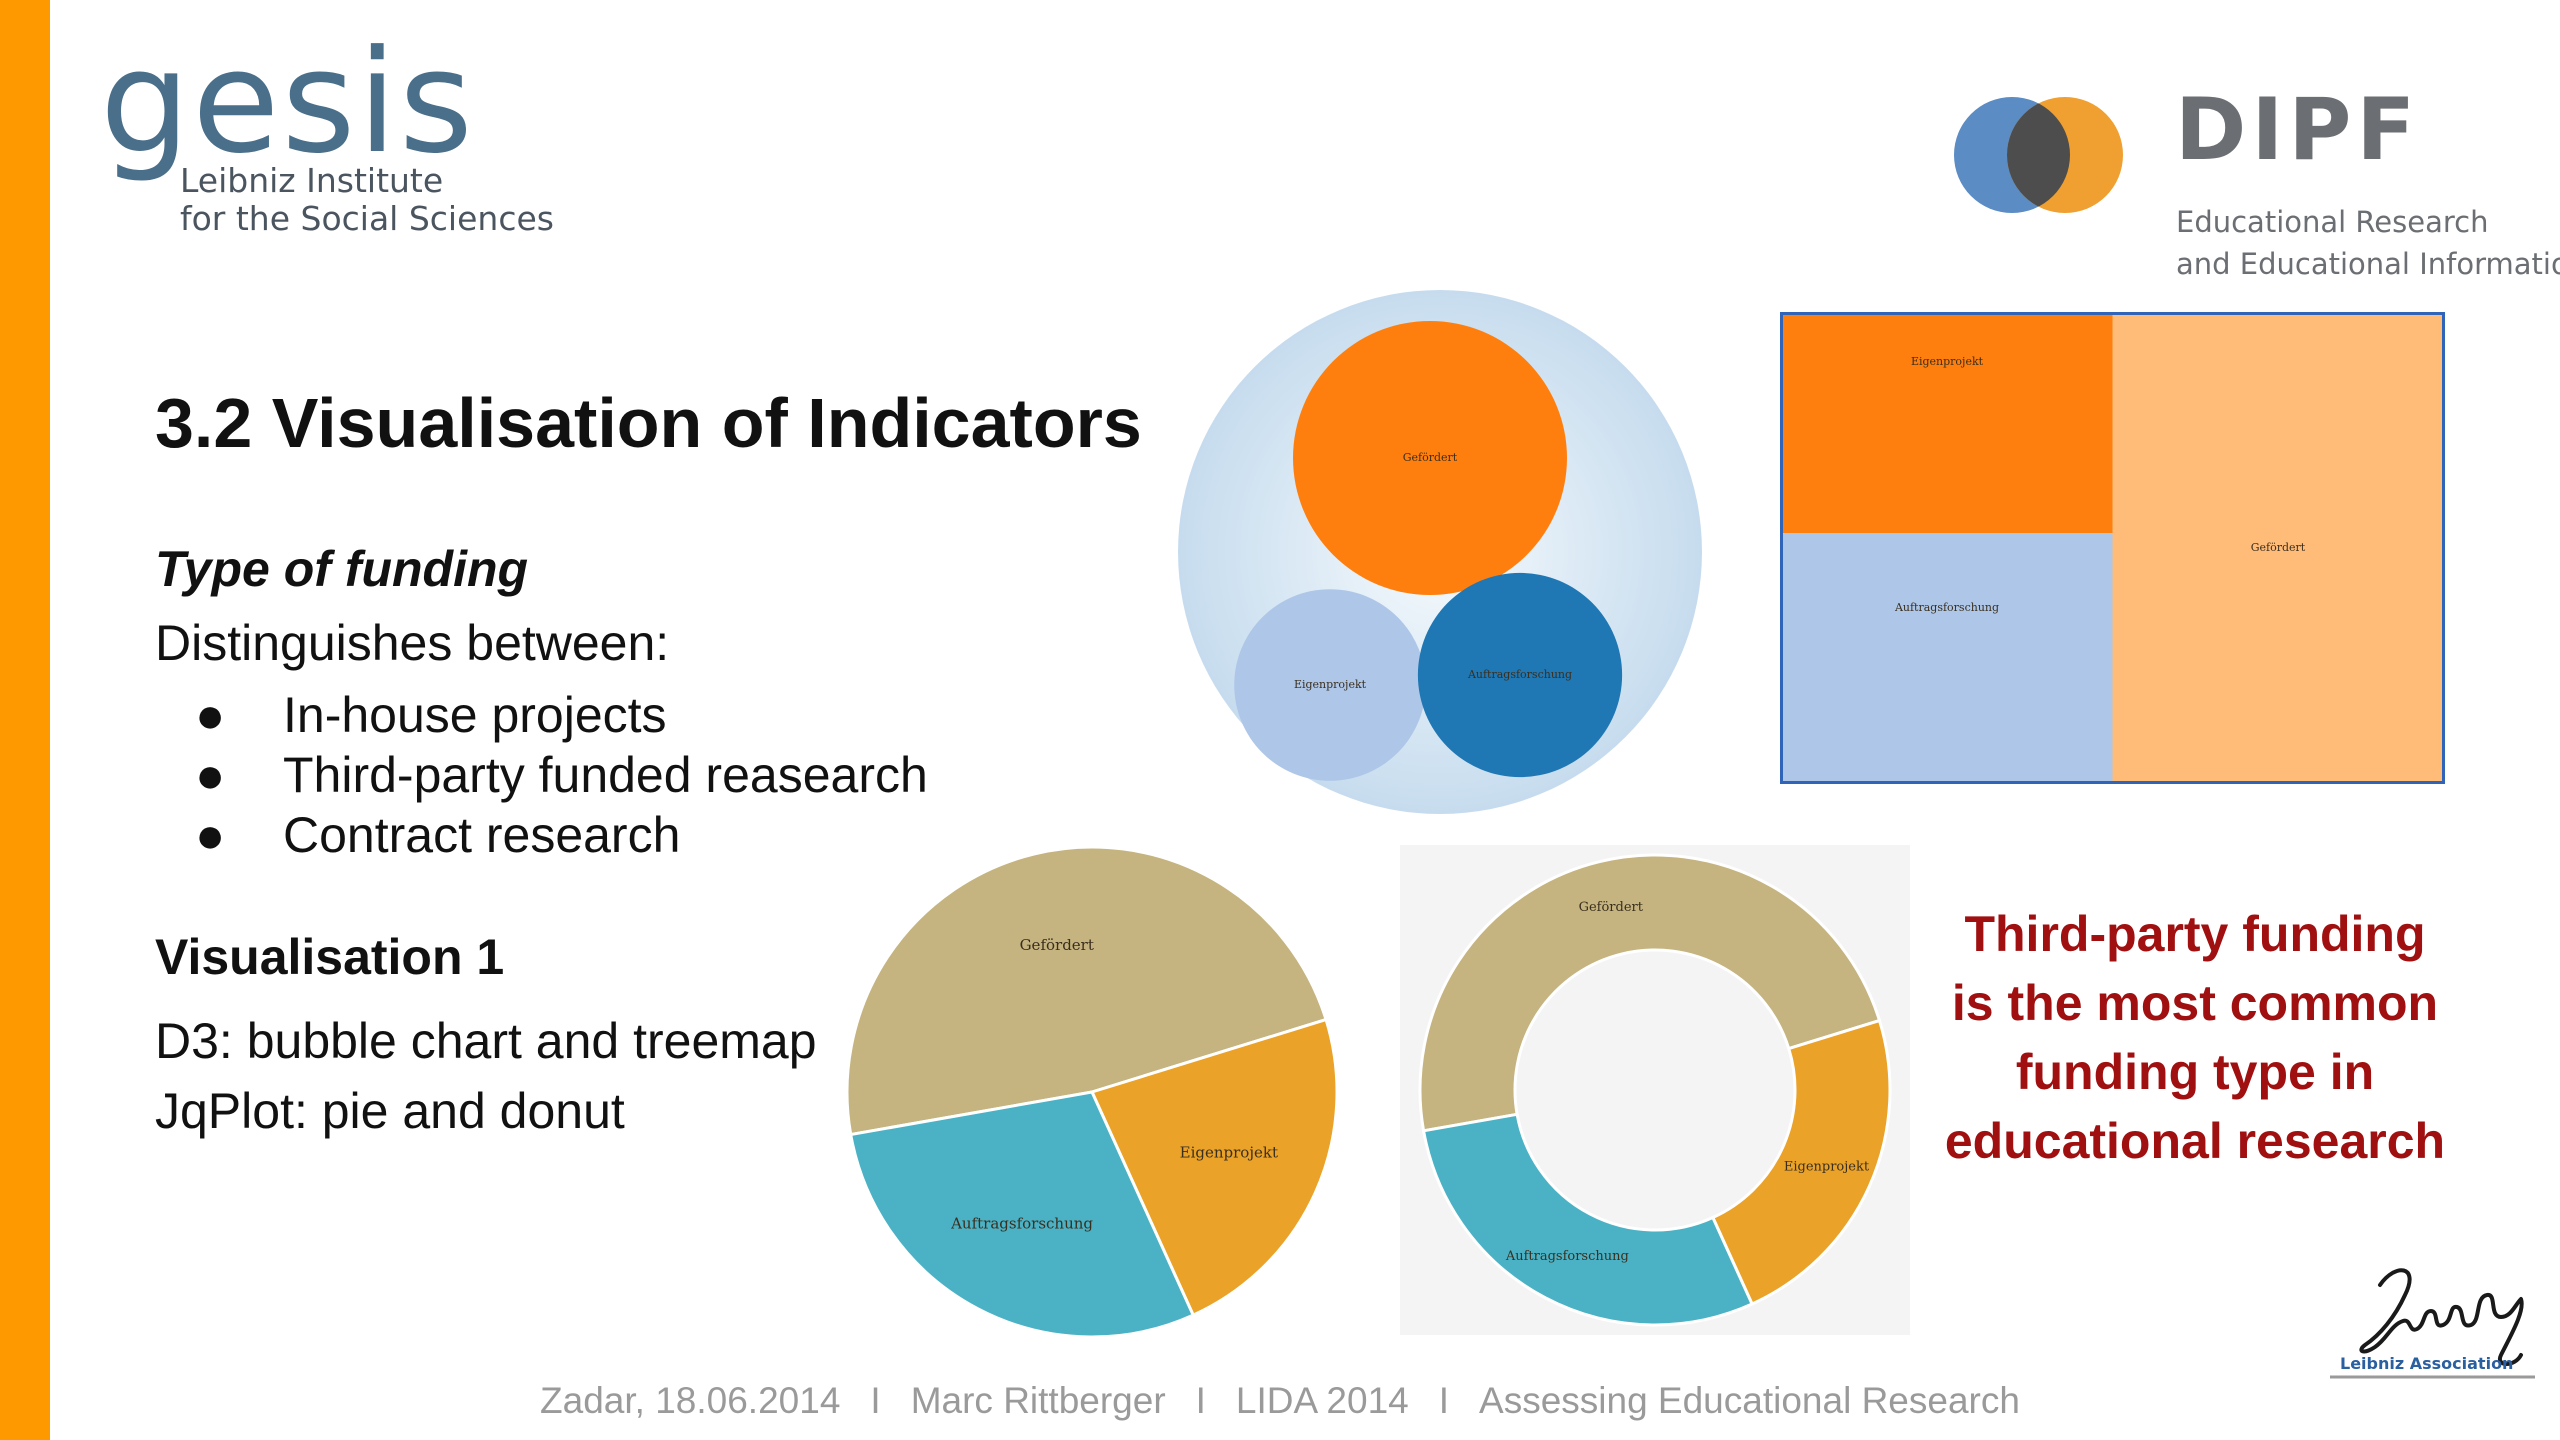  Describe the element at coordinates (1021, 1224) in the screenshot. I see `pie-label-auftragsforschung: Auftragsforschung` at that location.